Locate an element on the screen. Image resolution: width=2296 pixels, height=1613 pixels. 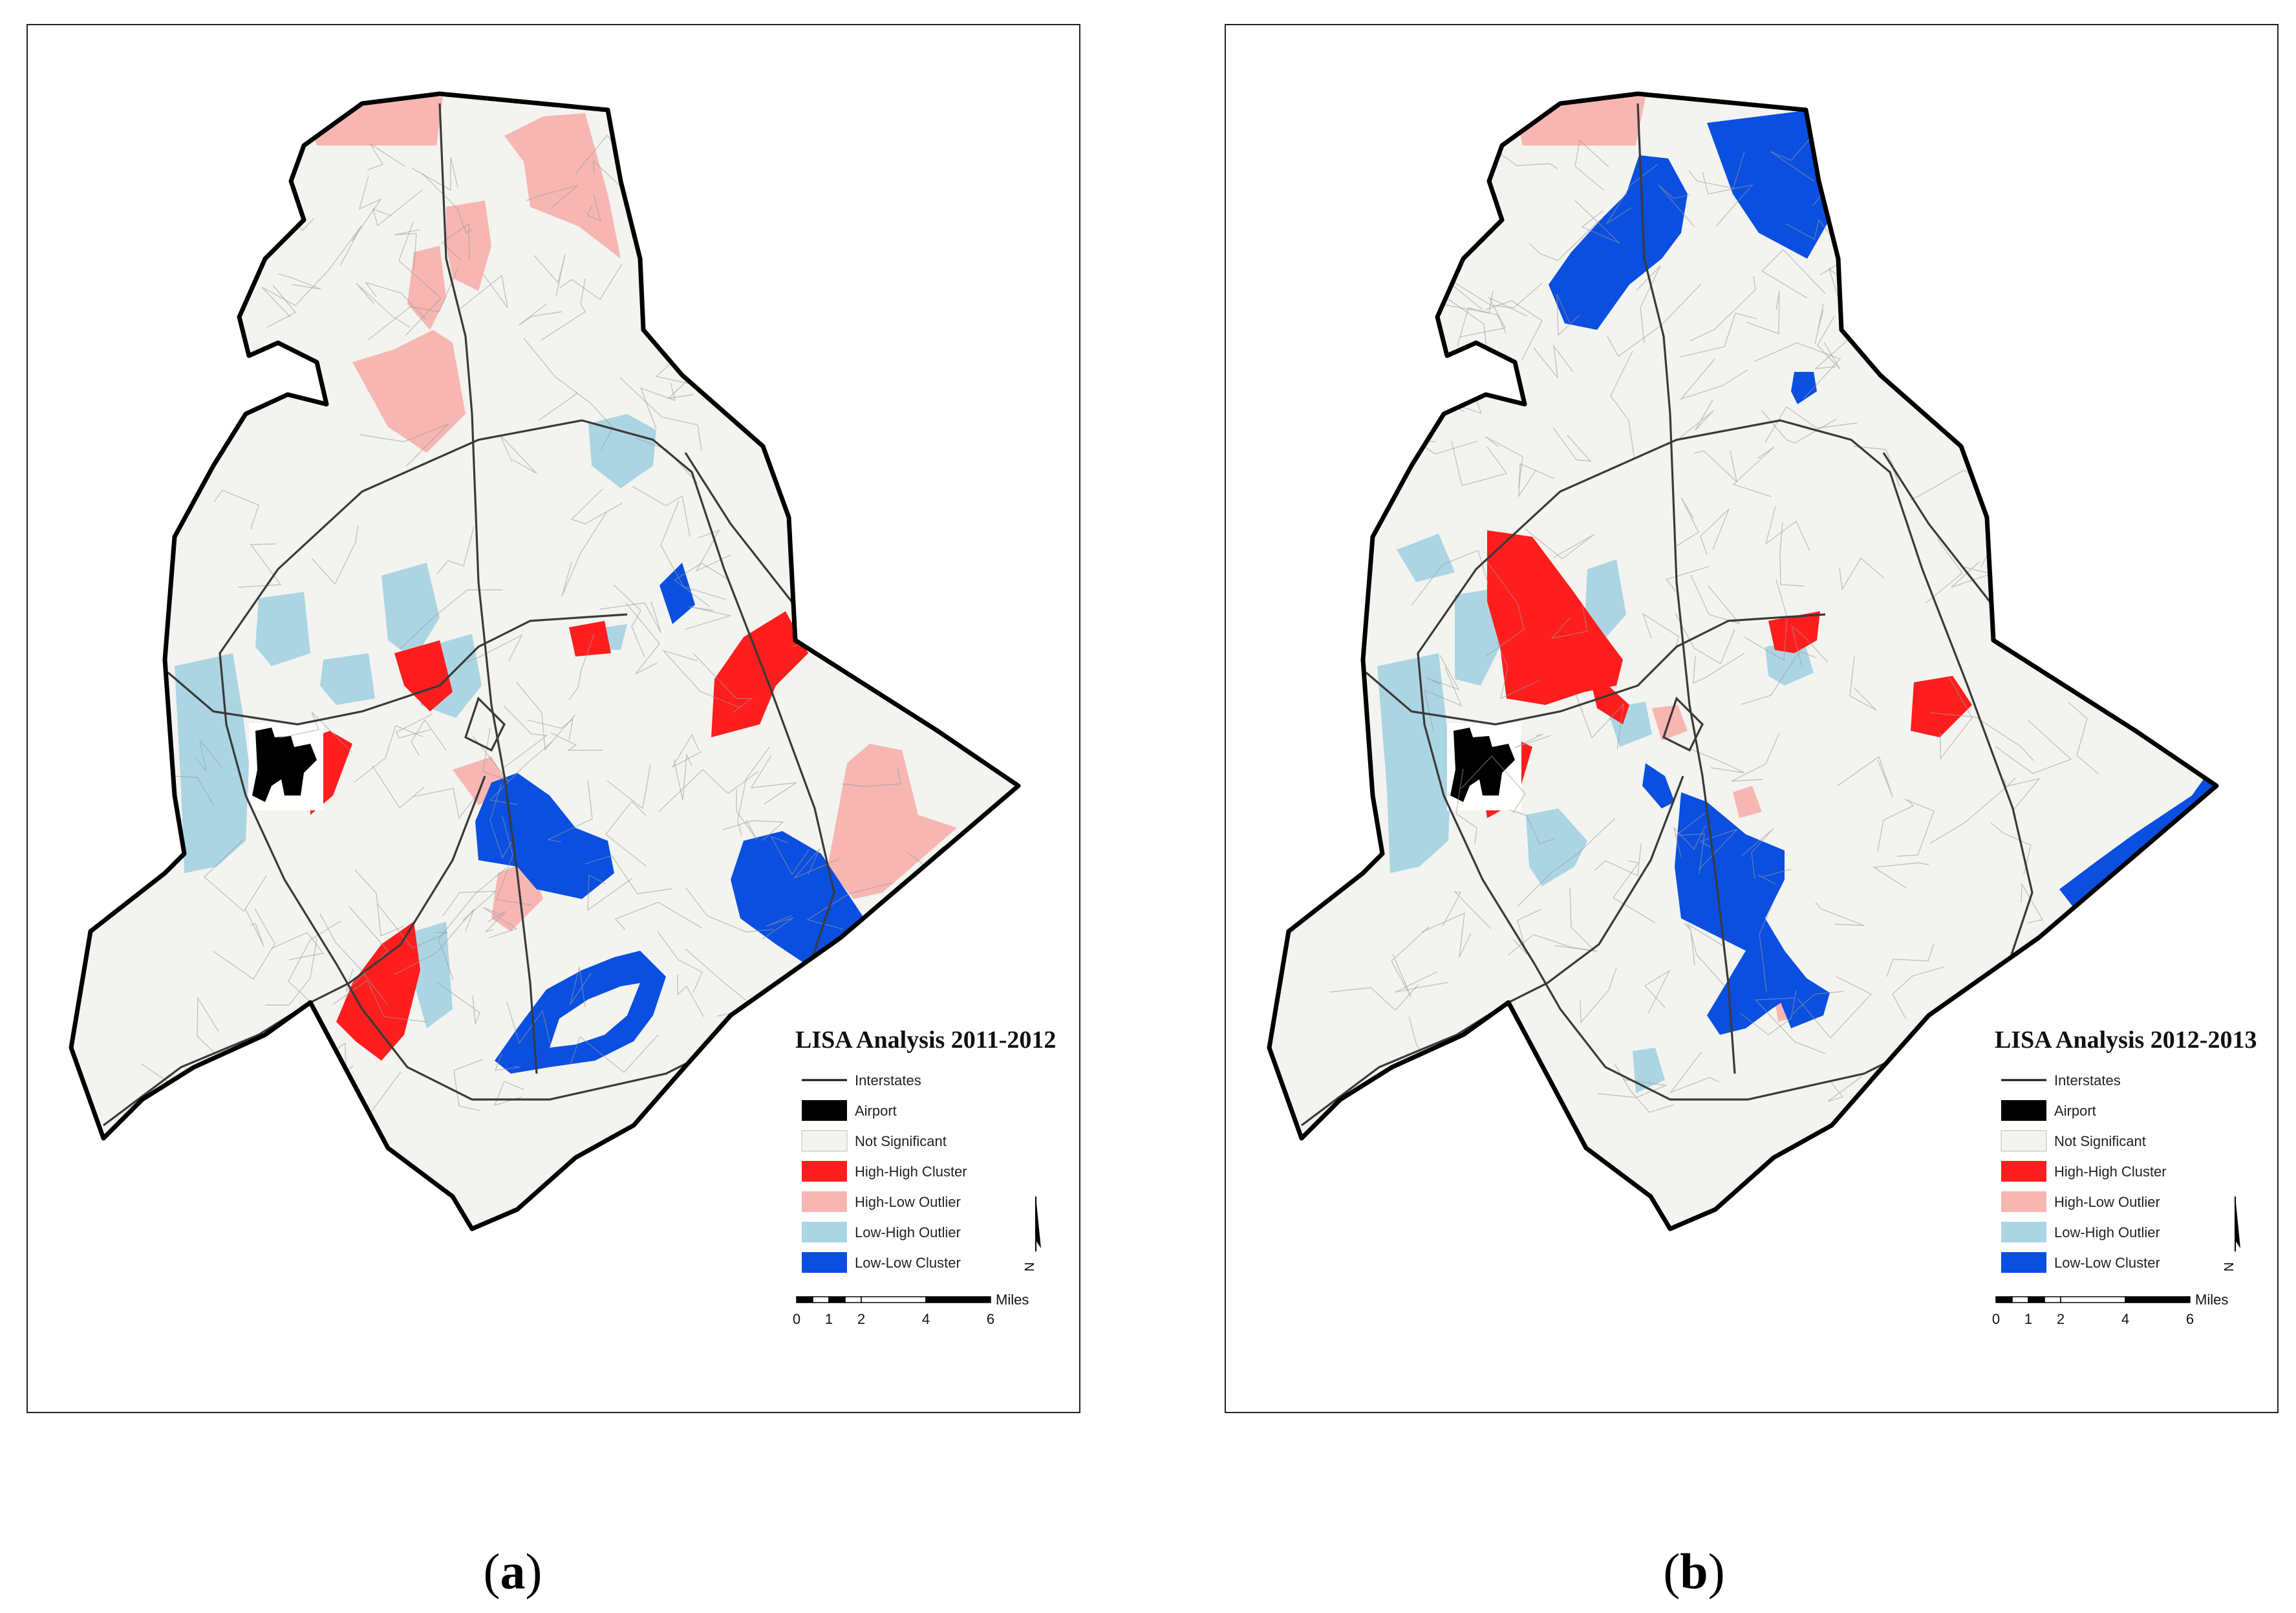
legend-title: LISA Analysis 2012-2013 is located at coordinates (2126, 1040).